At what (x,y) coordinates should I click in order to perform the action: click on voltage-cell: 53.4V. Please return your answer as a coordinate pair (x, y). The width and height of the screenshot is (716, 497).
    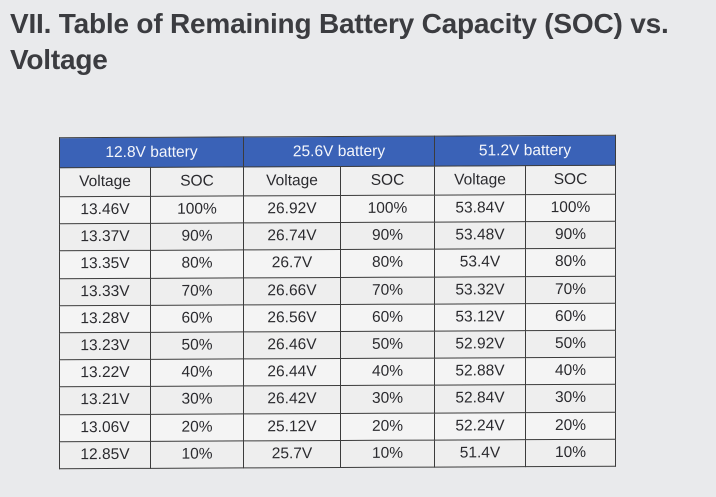
    Looking at the image, I should click on (480, 263).